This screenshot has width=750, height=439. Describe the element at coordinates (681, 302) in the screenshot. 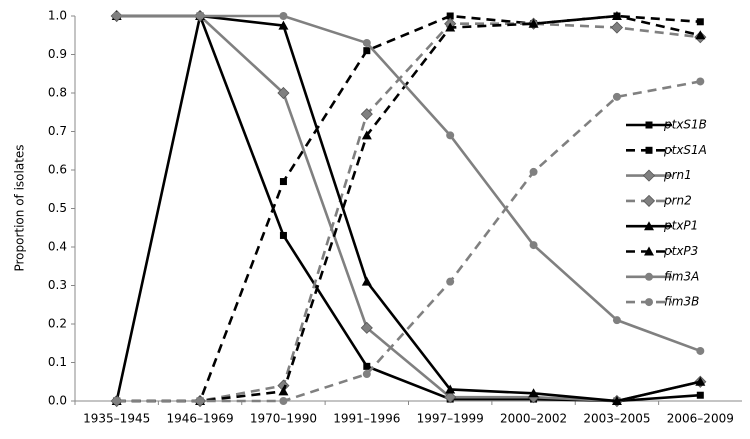

I see `legend-label: fim3B` at that location.